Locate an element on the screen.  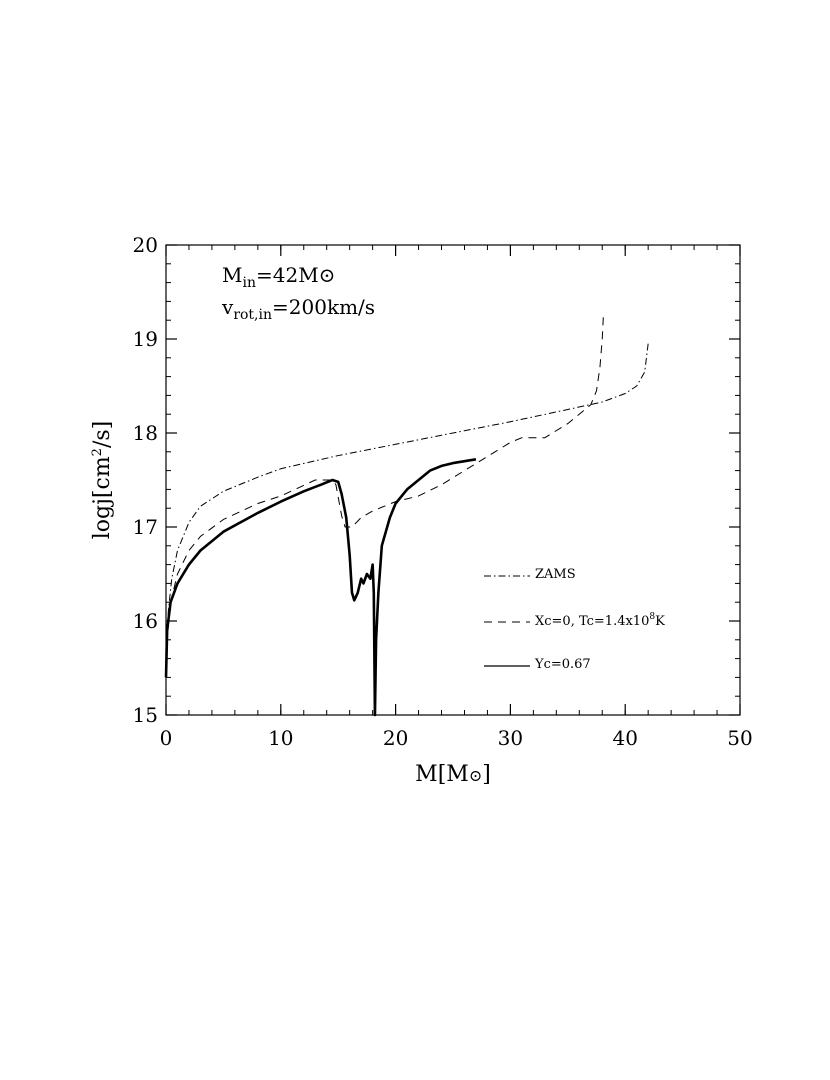
y-tick-label: 15 is located at coordinates (145, 715).